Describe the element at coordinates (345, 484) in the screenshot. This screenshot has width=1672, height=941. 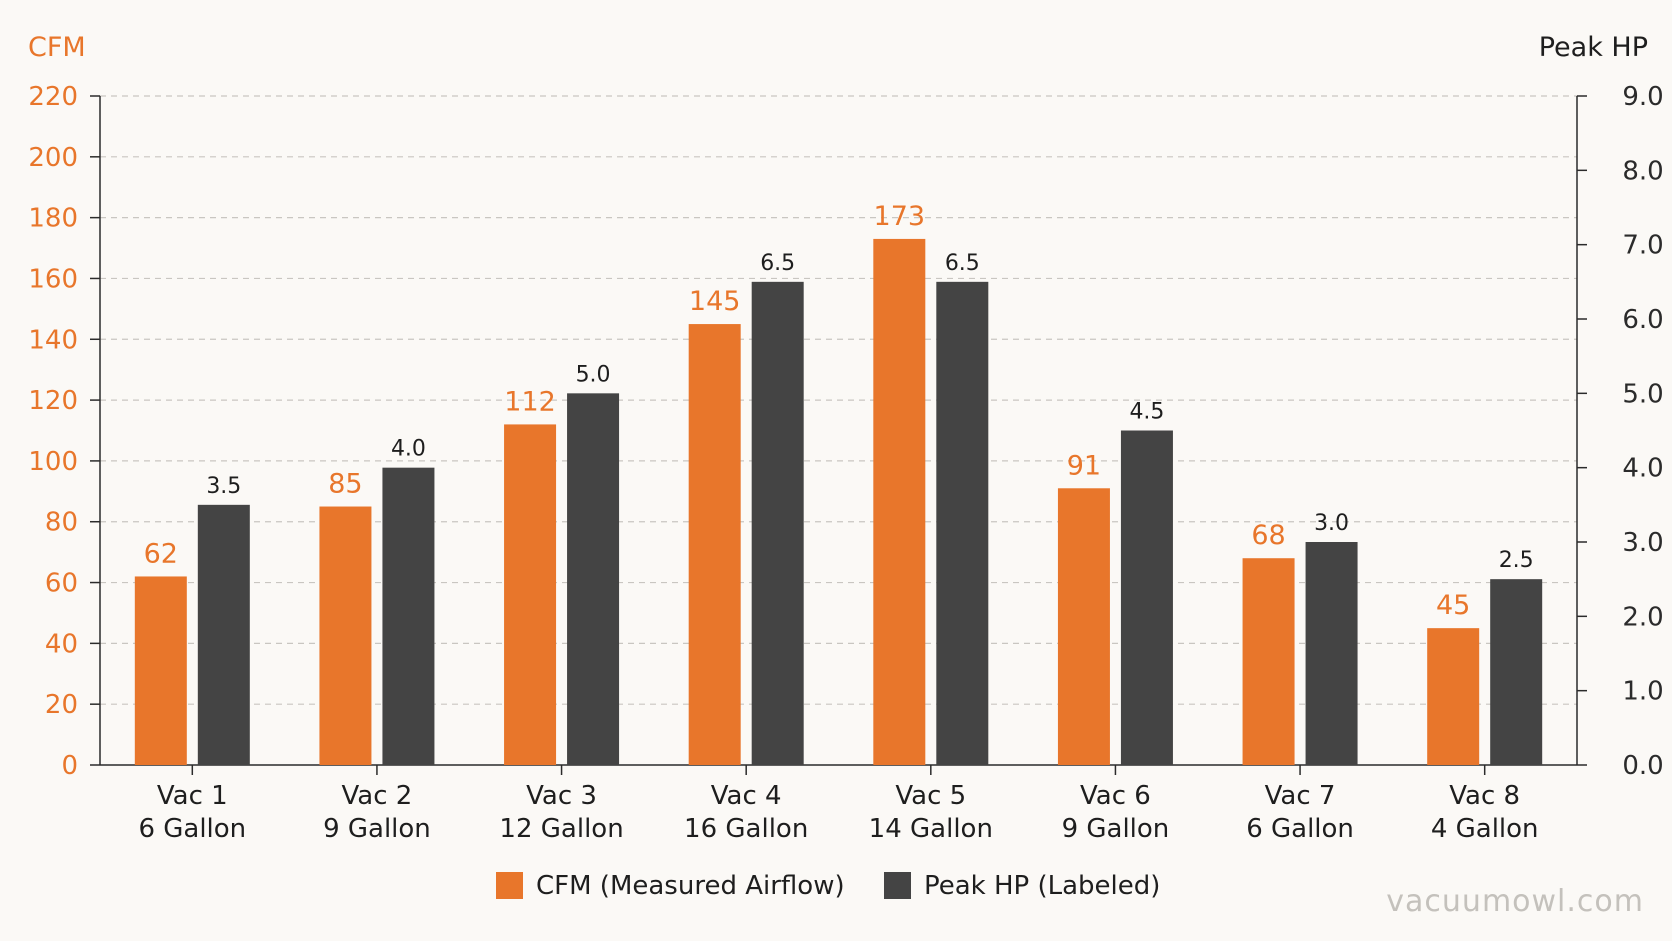
I see `value-label-cfm: 85` at that location.